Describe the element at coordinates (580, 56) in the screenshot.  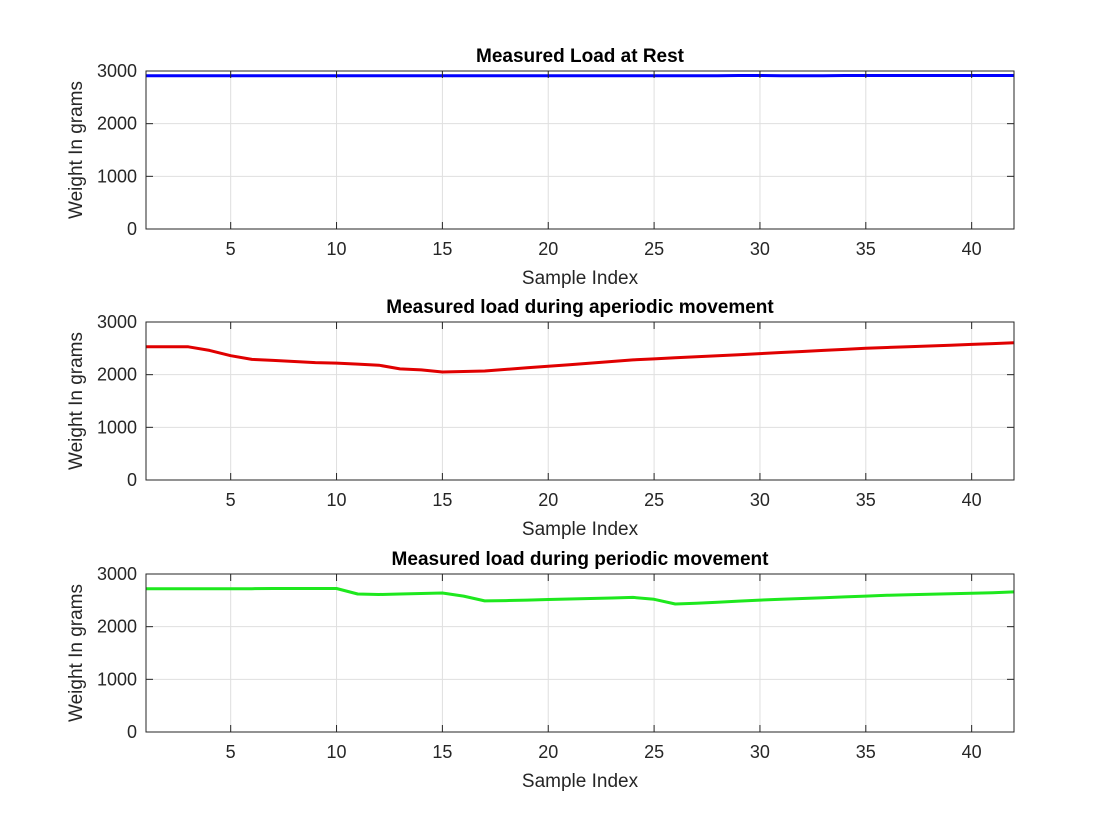
I see `chart-title: Measured Load at Rest` at that location.